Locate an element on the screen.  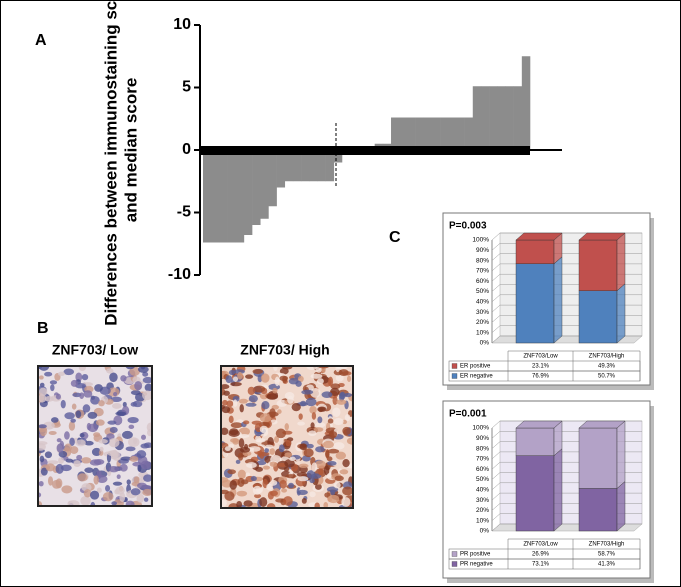
y-axis-label: and median score is located at coordinates (130, 150).